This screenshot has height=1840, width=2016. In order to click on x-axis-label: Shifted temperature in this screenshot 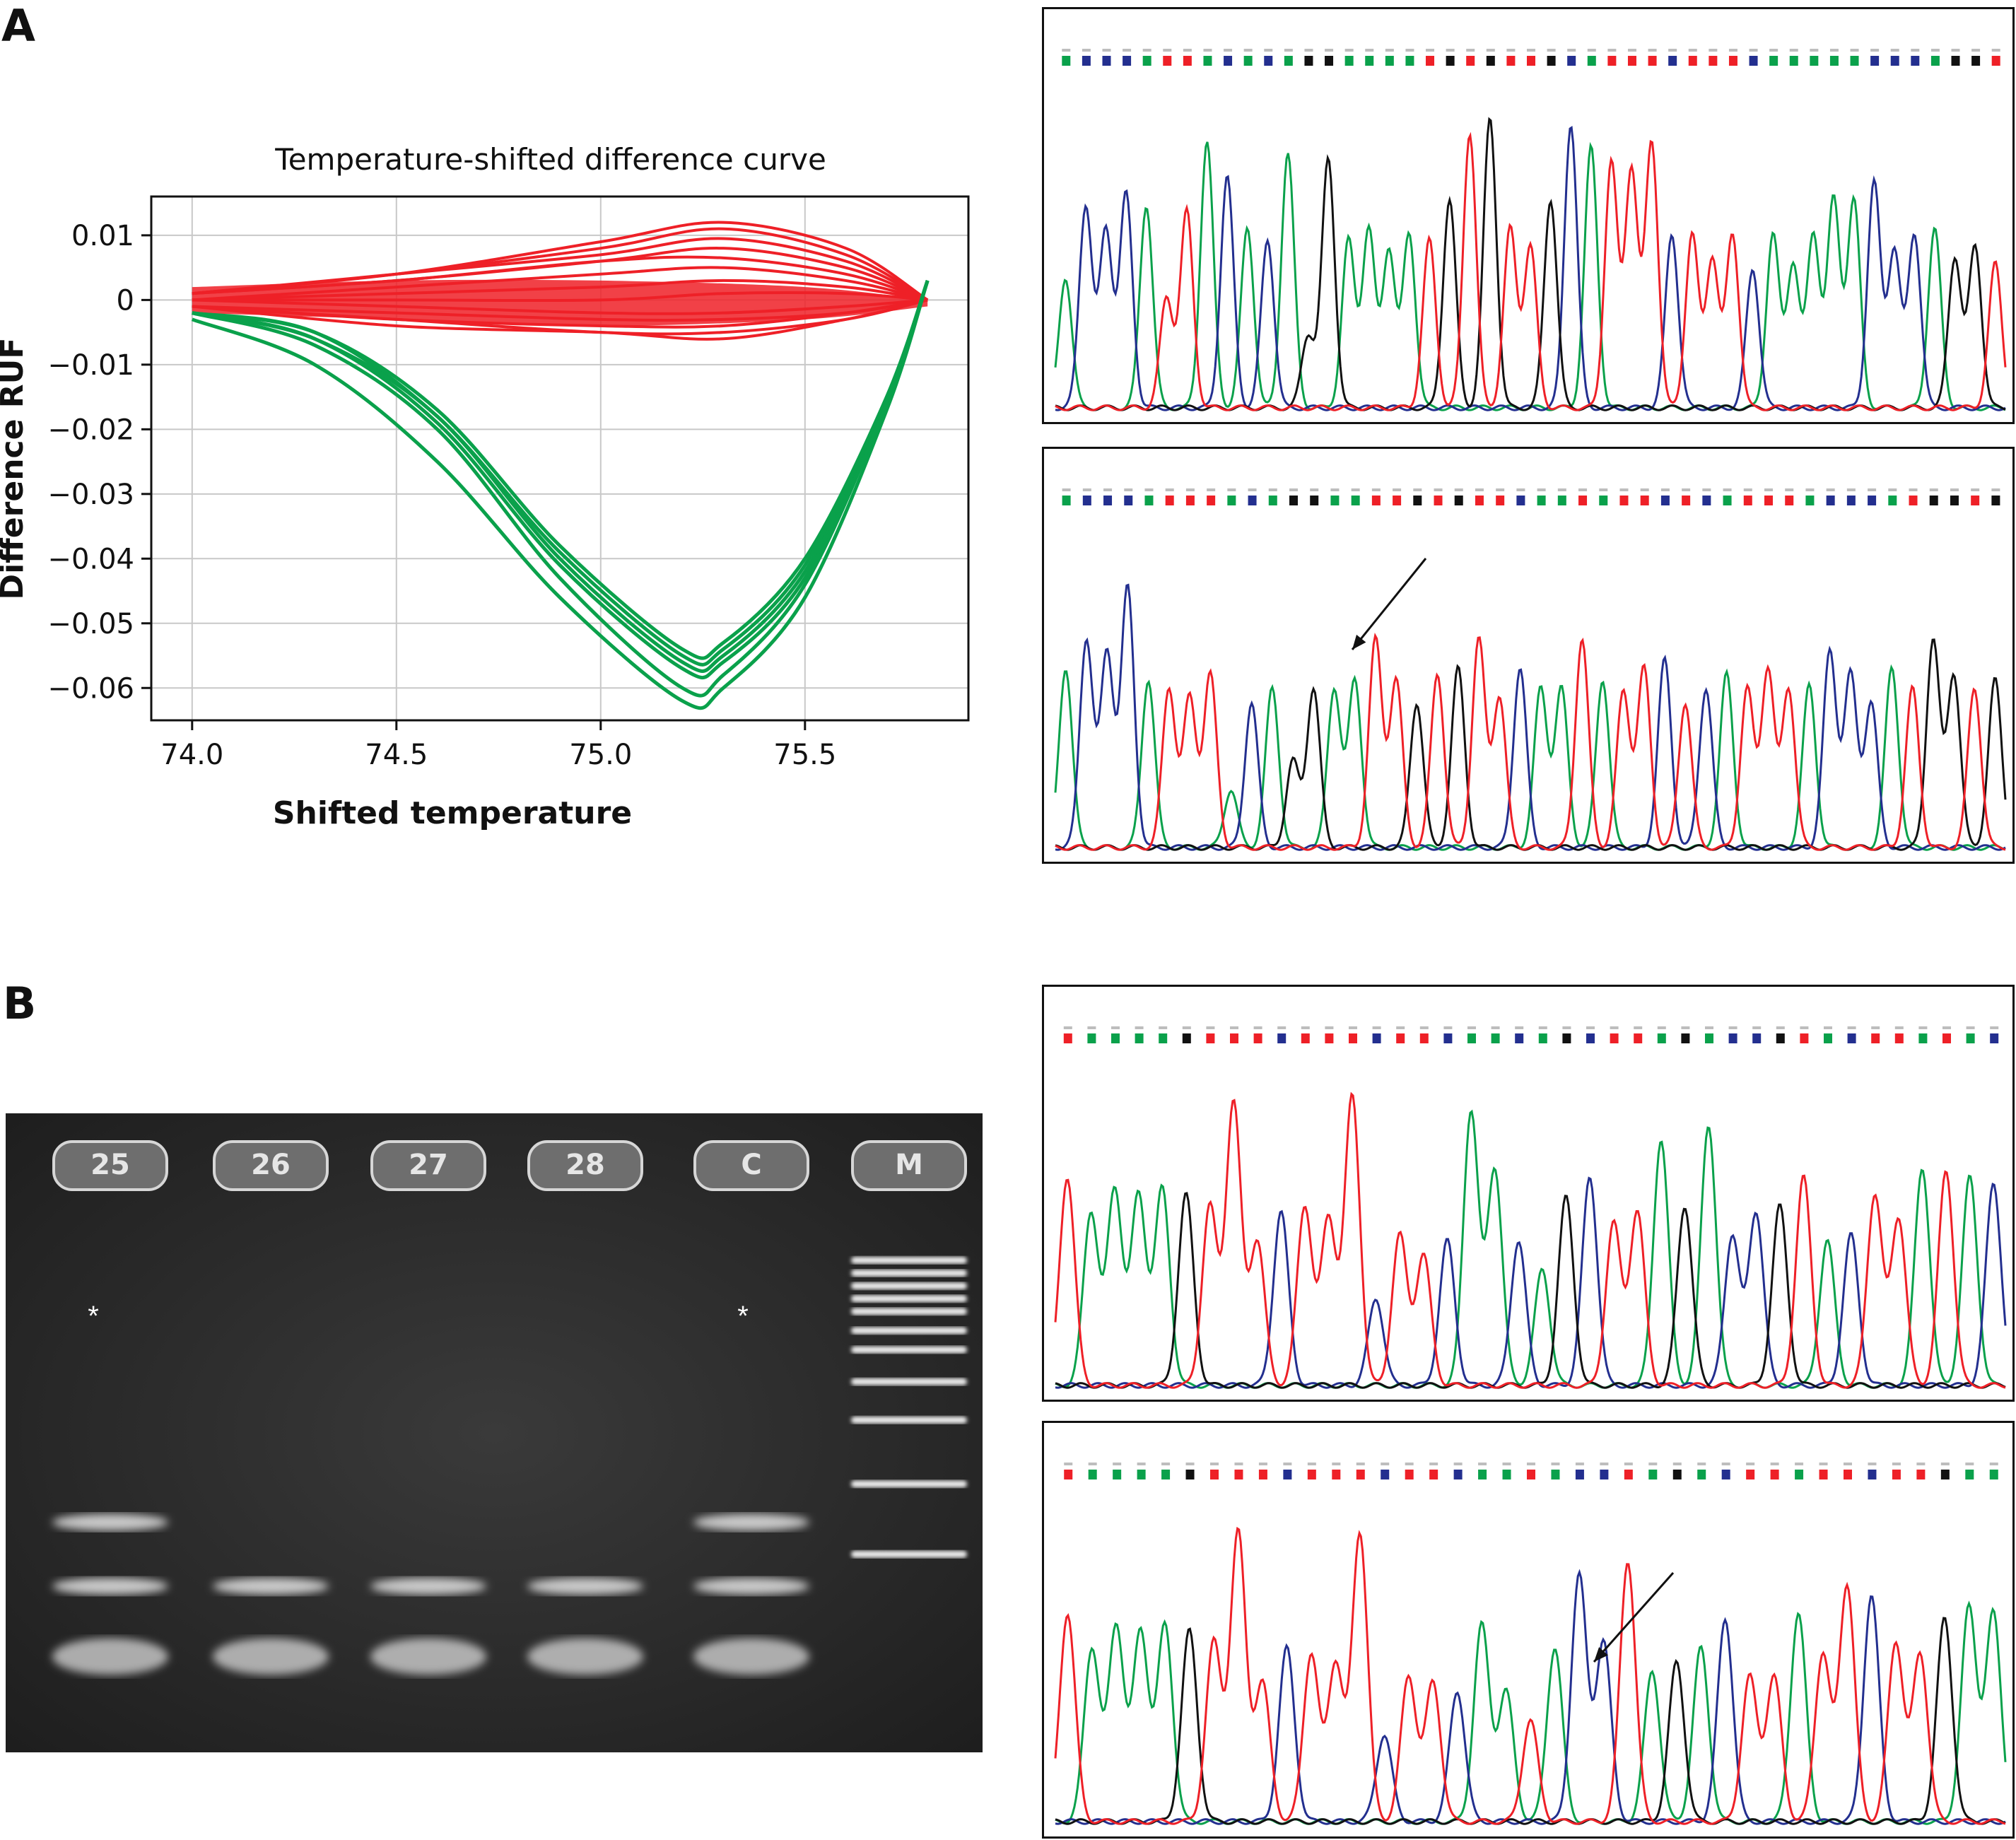, I will do `click(453, 813)`.